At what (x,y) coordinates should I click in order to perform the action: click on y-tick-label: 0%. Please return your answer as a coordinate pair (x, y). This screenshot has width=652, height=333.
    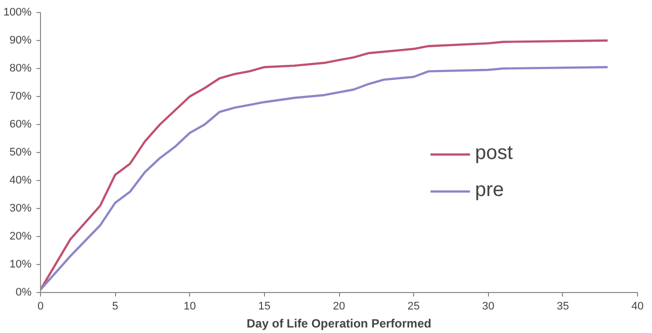
    Looking at the image, I should click on (24, 292).